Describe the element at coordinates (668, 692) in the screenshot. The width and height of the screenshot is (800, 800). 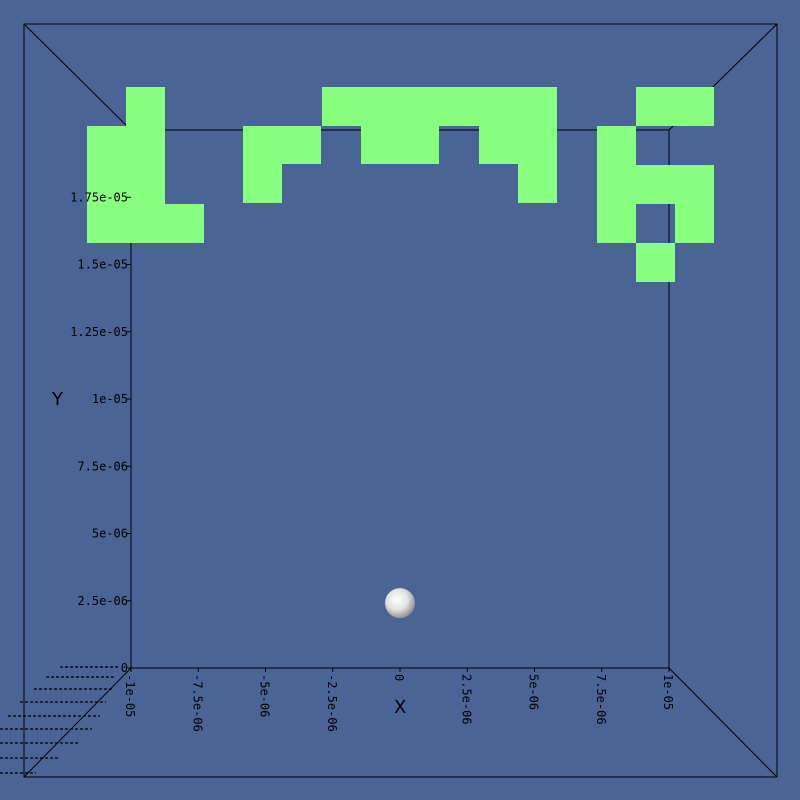
I see `x-tick-label-8: 1e-05` at that location.